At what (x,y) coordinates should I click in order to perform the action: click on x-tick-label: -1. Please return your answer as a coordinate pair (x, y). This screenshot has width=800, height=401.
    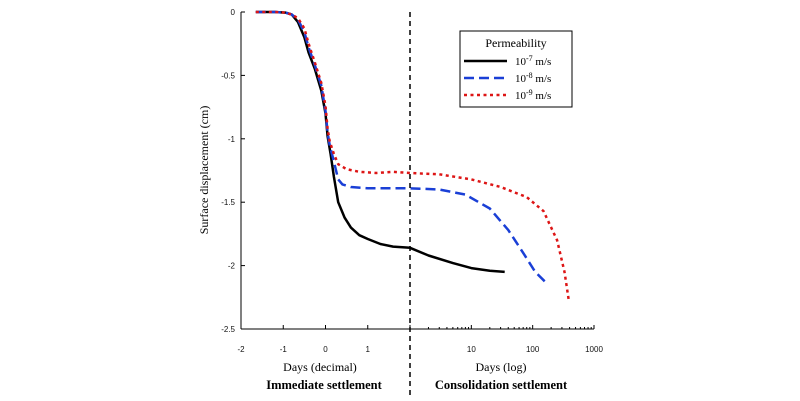
    Looking at the image, I should click on (284, 349).